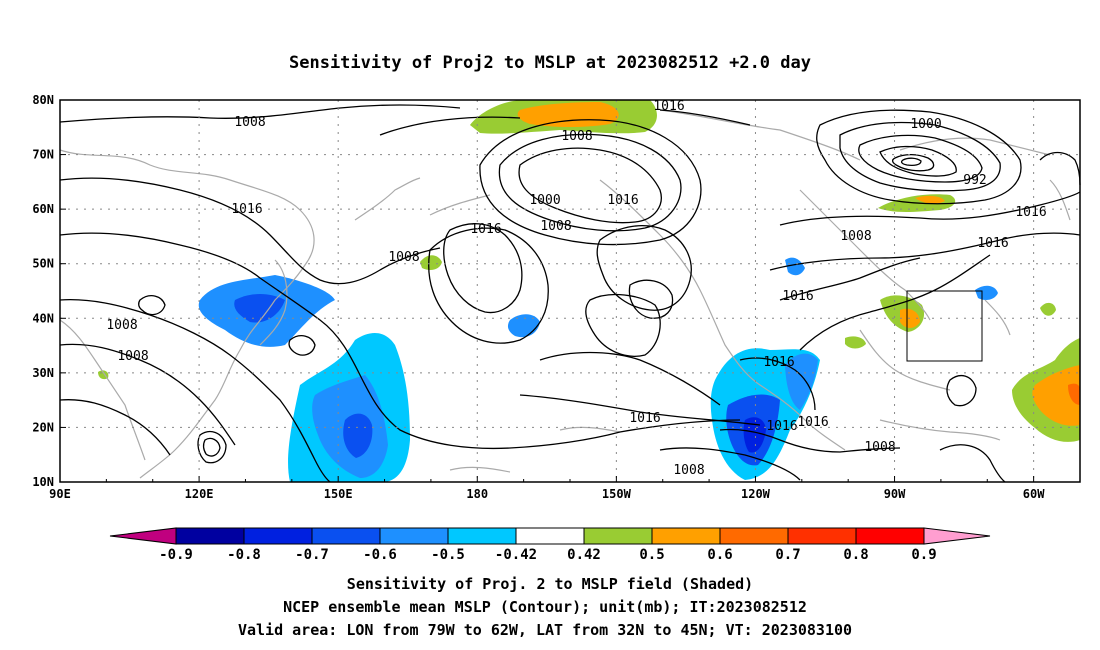 The height and width of the screenshot is (650, 1100). What do you see at coordinates (43, 318) in the screenshot?
I see `lat-tick-label: 40N` at bounding box center [43, 318].